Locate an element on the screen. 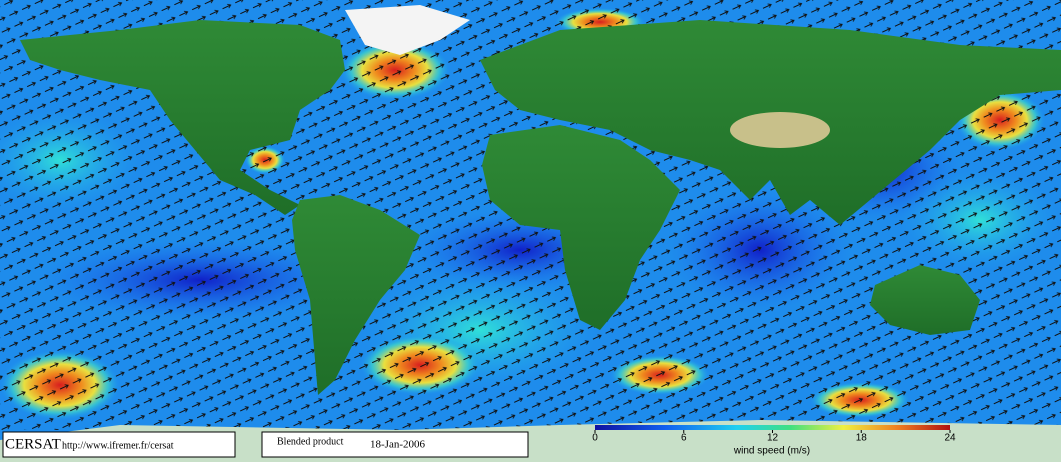 Image resolution: width=1061 pixels, height=462 pixels. date: 18-Jan-2006 is located at coordinates (397, 445).